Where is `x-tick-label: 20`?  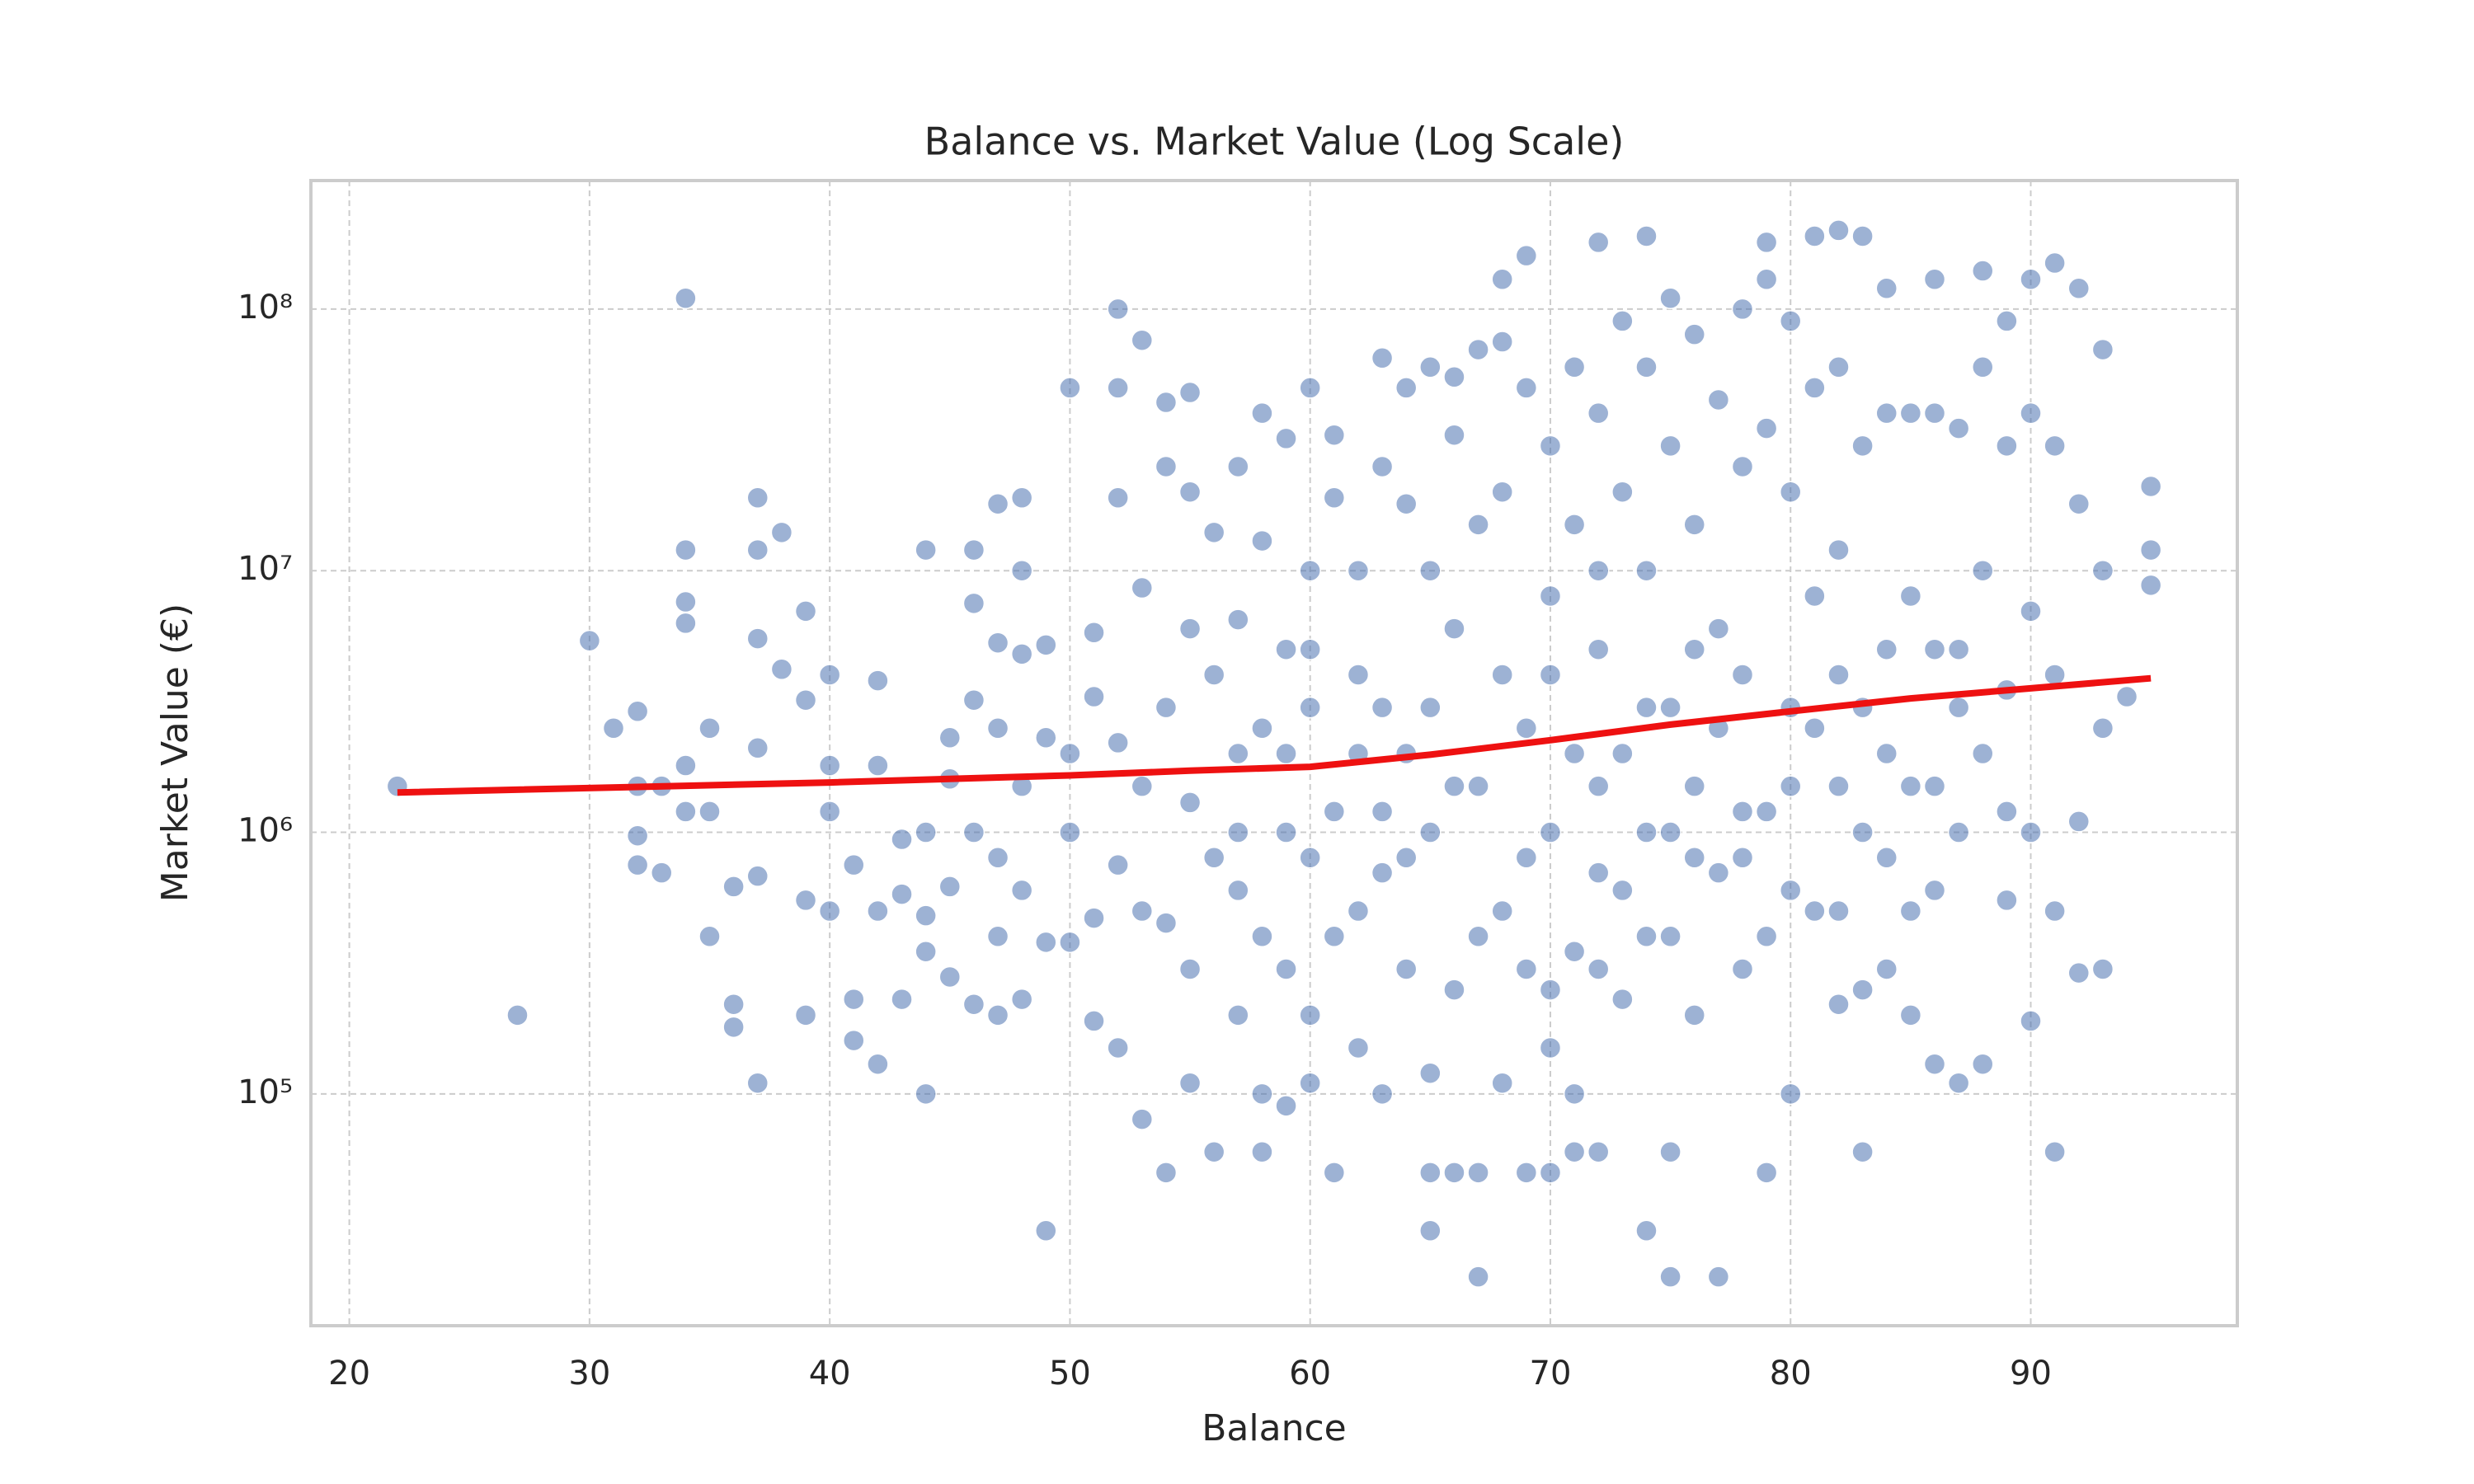 x-tick-label: 20 is located at coordinates (349, 1373).